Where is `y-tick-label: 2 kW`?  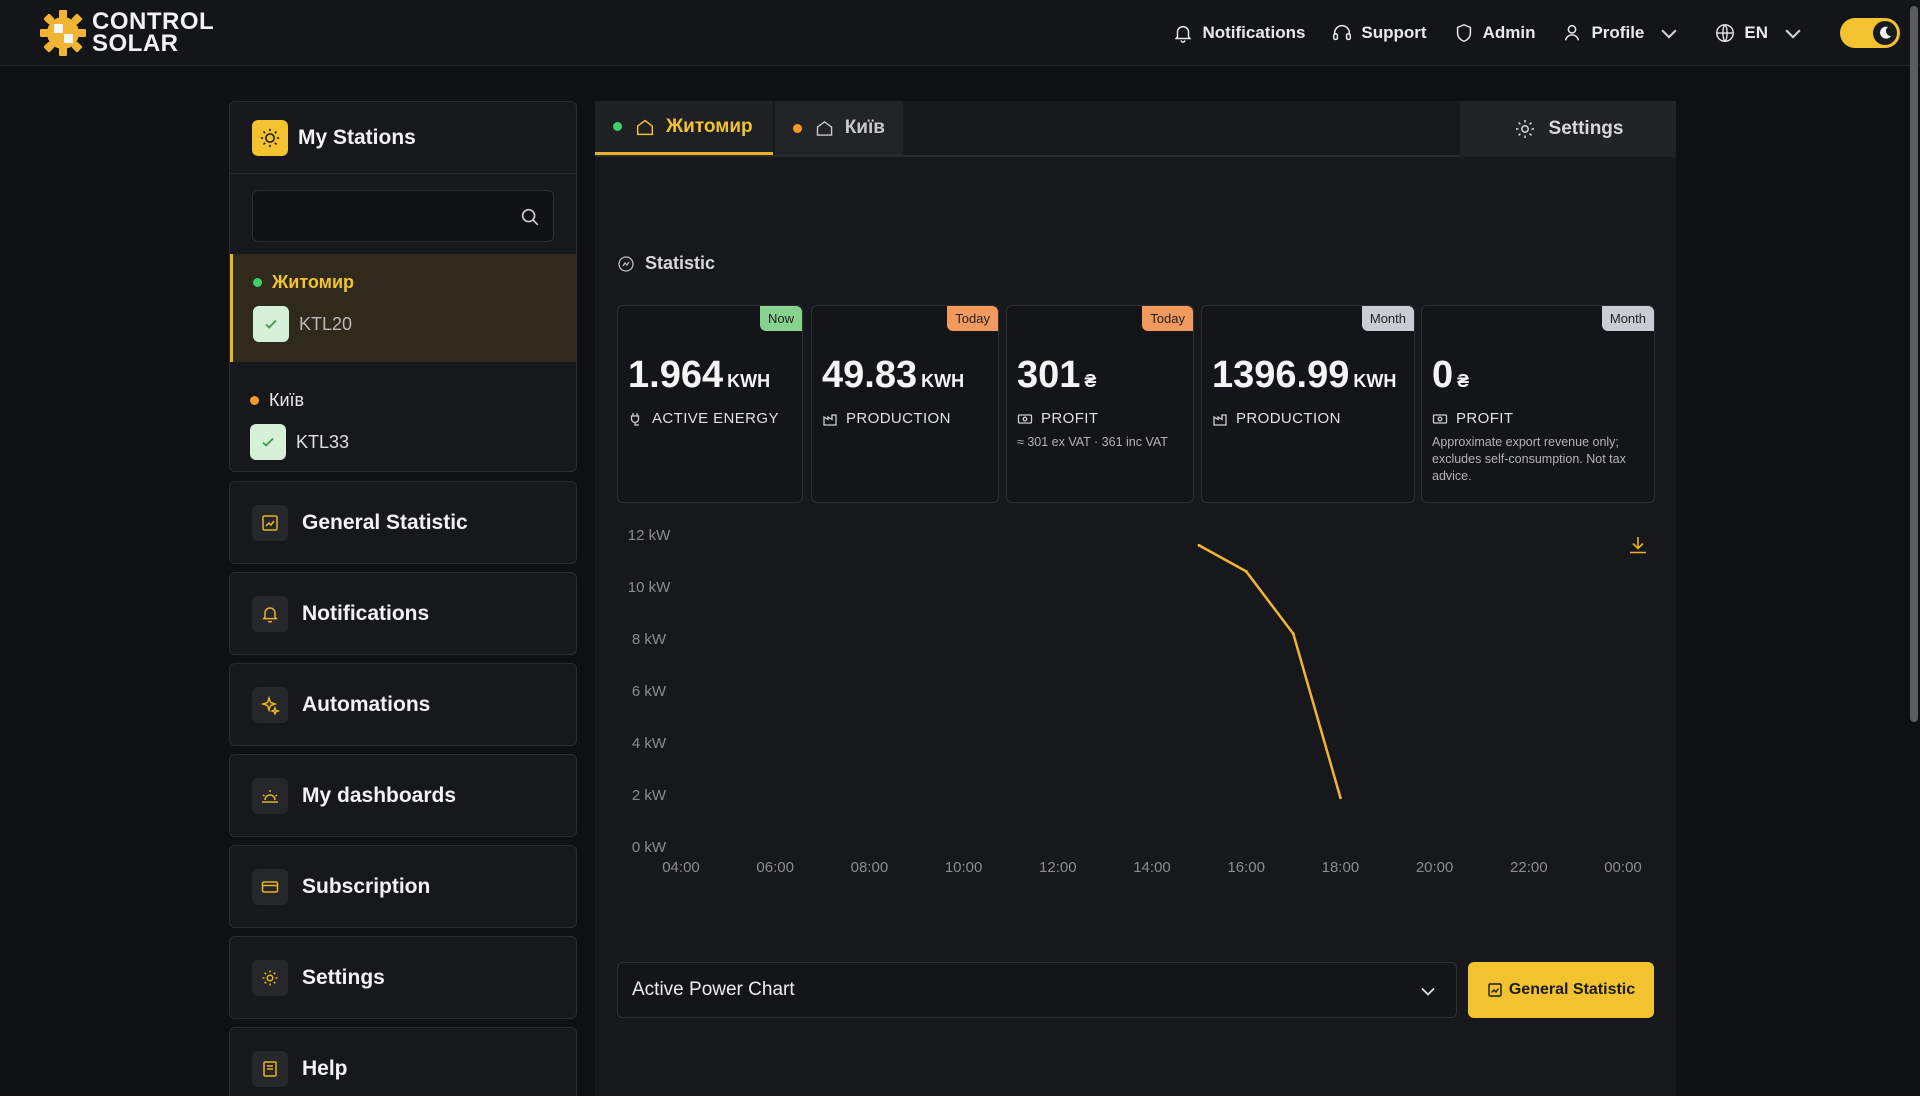
y-tick-label: 2 kW is located at coordinates (649, 795).